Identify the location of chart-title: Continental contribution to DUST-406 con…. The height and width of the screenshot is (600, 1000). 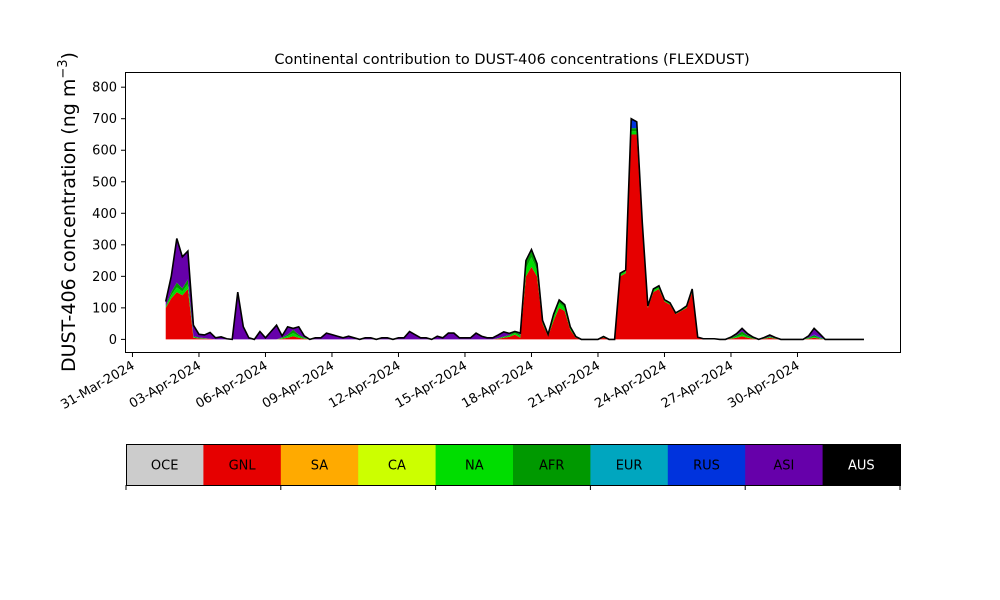
(511, 60).